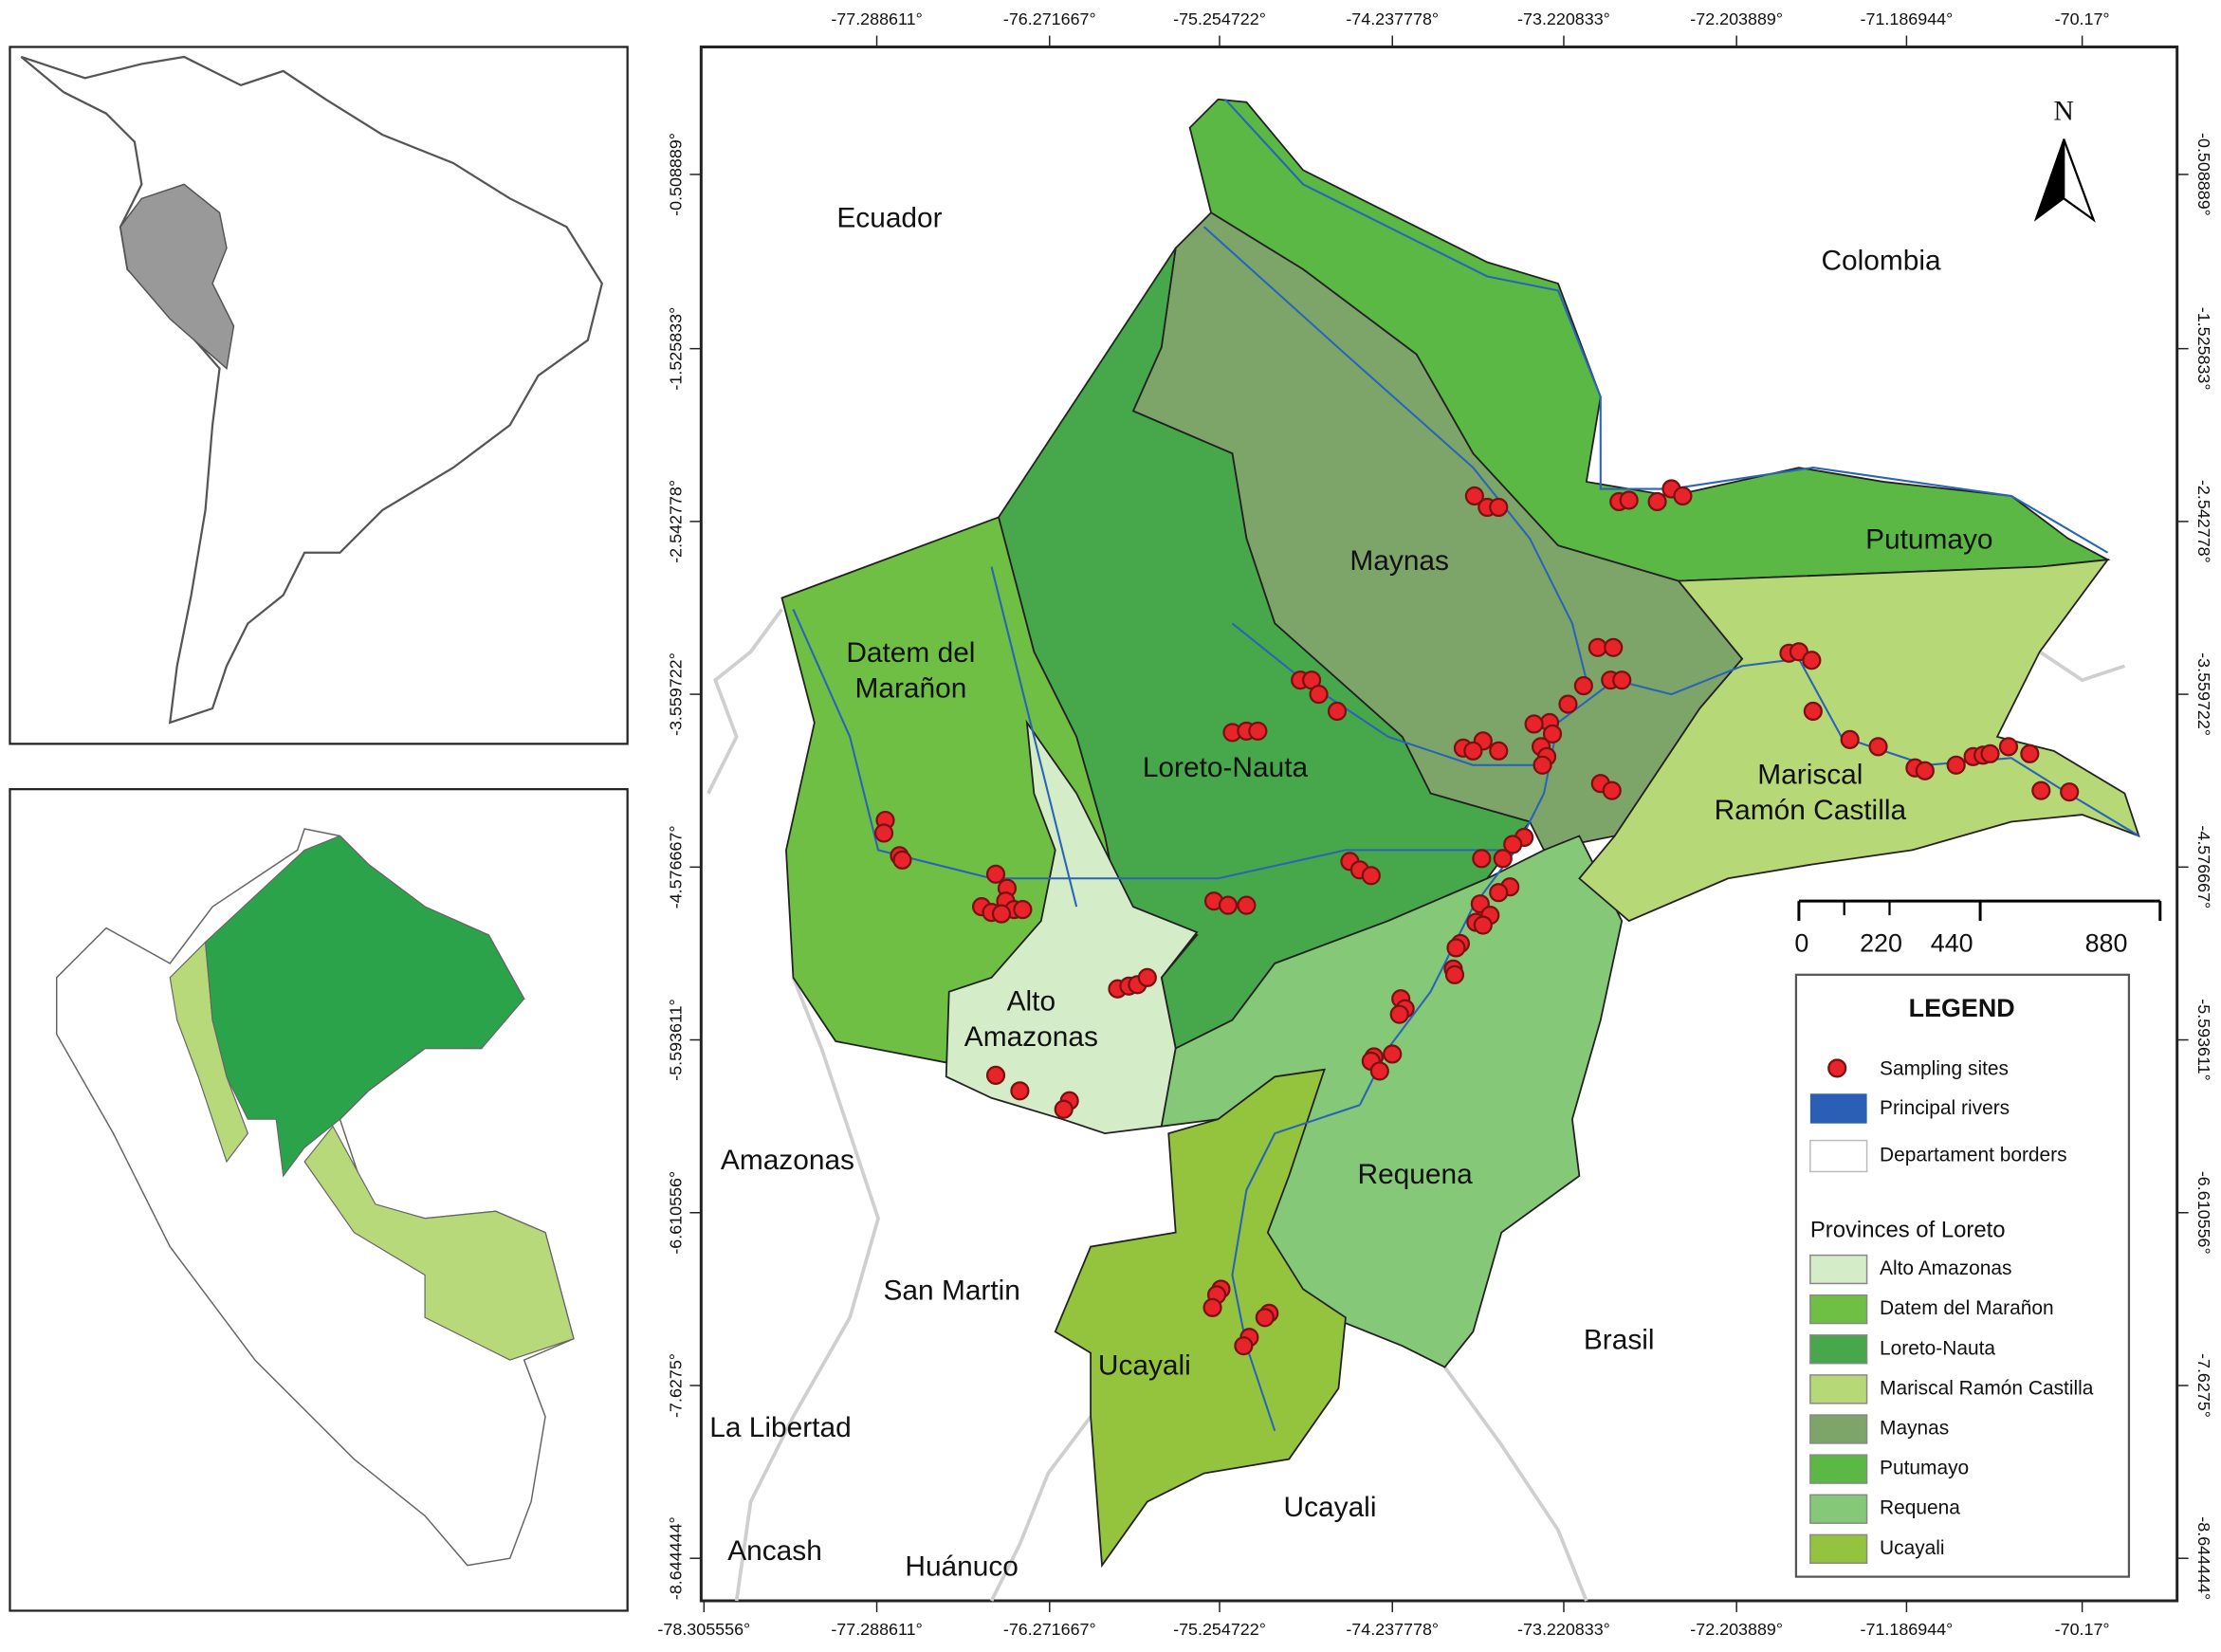 The image size is (2221, 1652). I want to click on peru-loreto, so click(364, 1006).